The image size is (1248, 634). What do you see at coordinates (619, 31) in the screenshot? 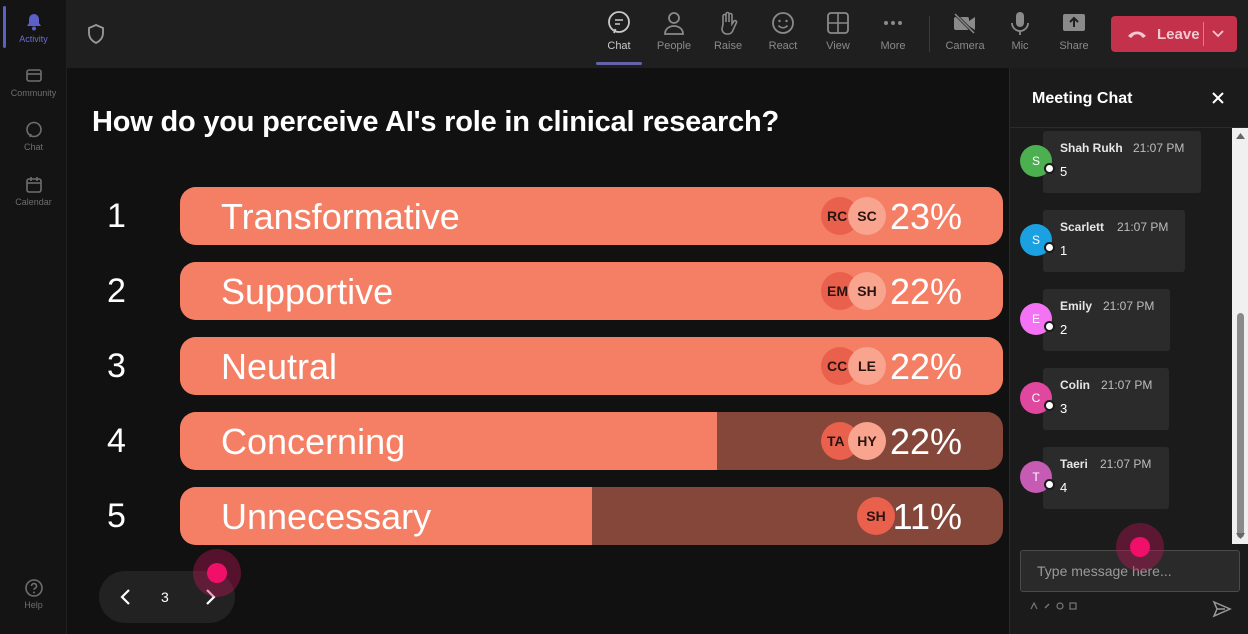
I see `toolbar-chat-button: Chat` at bounding box center [619, 31].